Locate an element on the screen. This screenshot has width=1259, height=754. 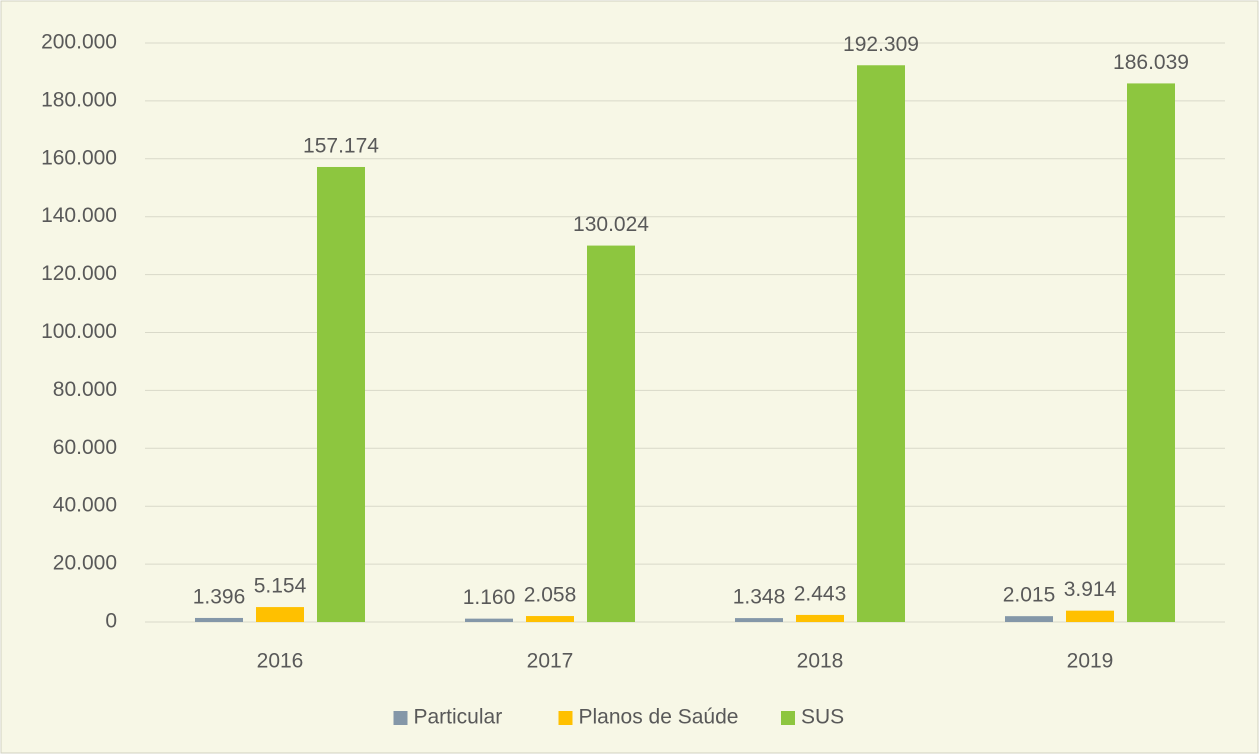
data-label: 1.348 is located at coordinates (759, 597).